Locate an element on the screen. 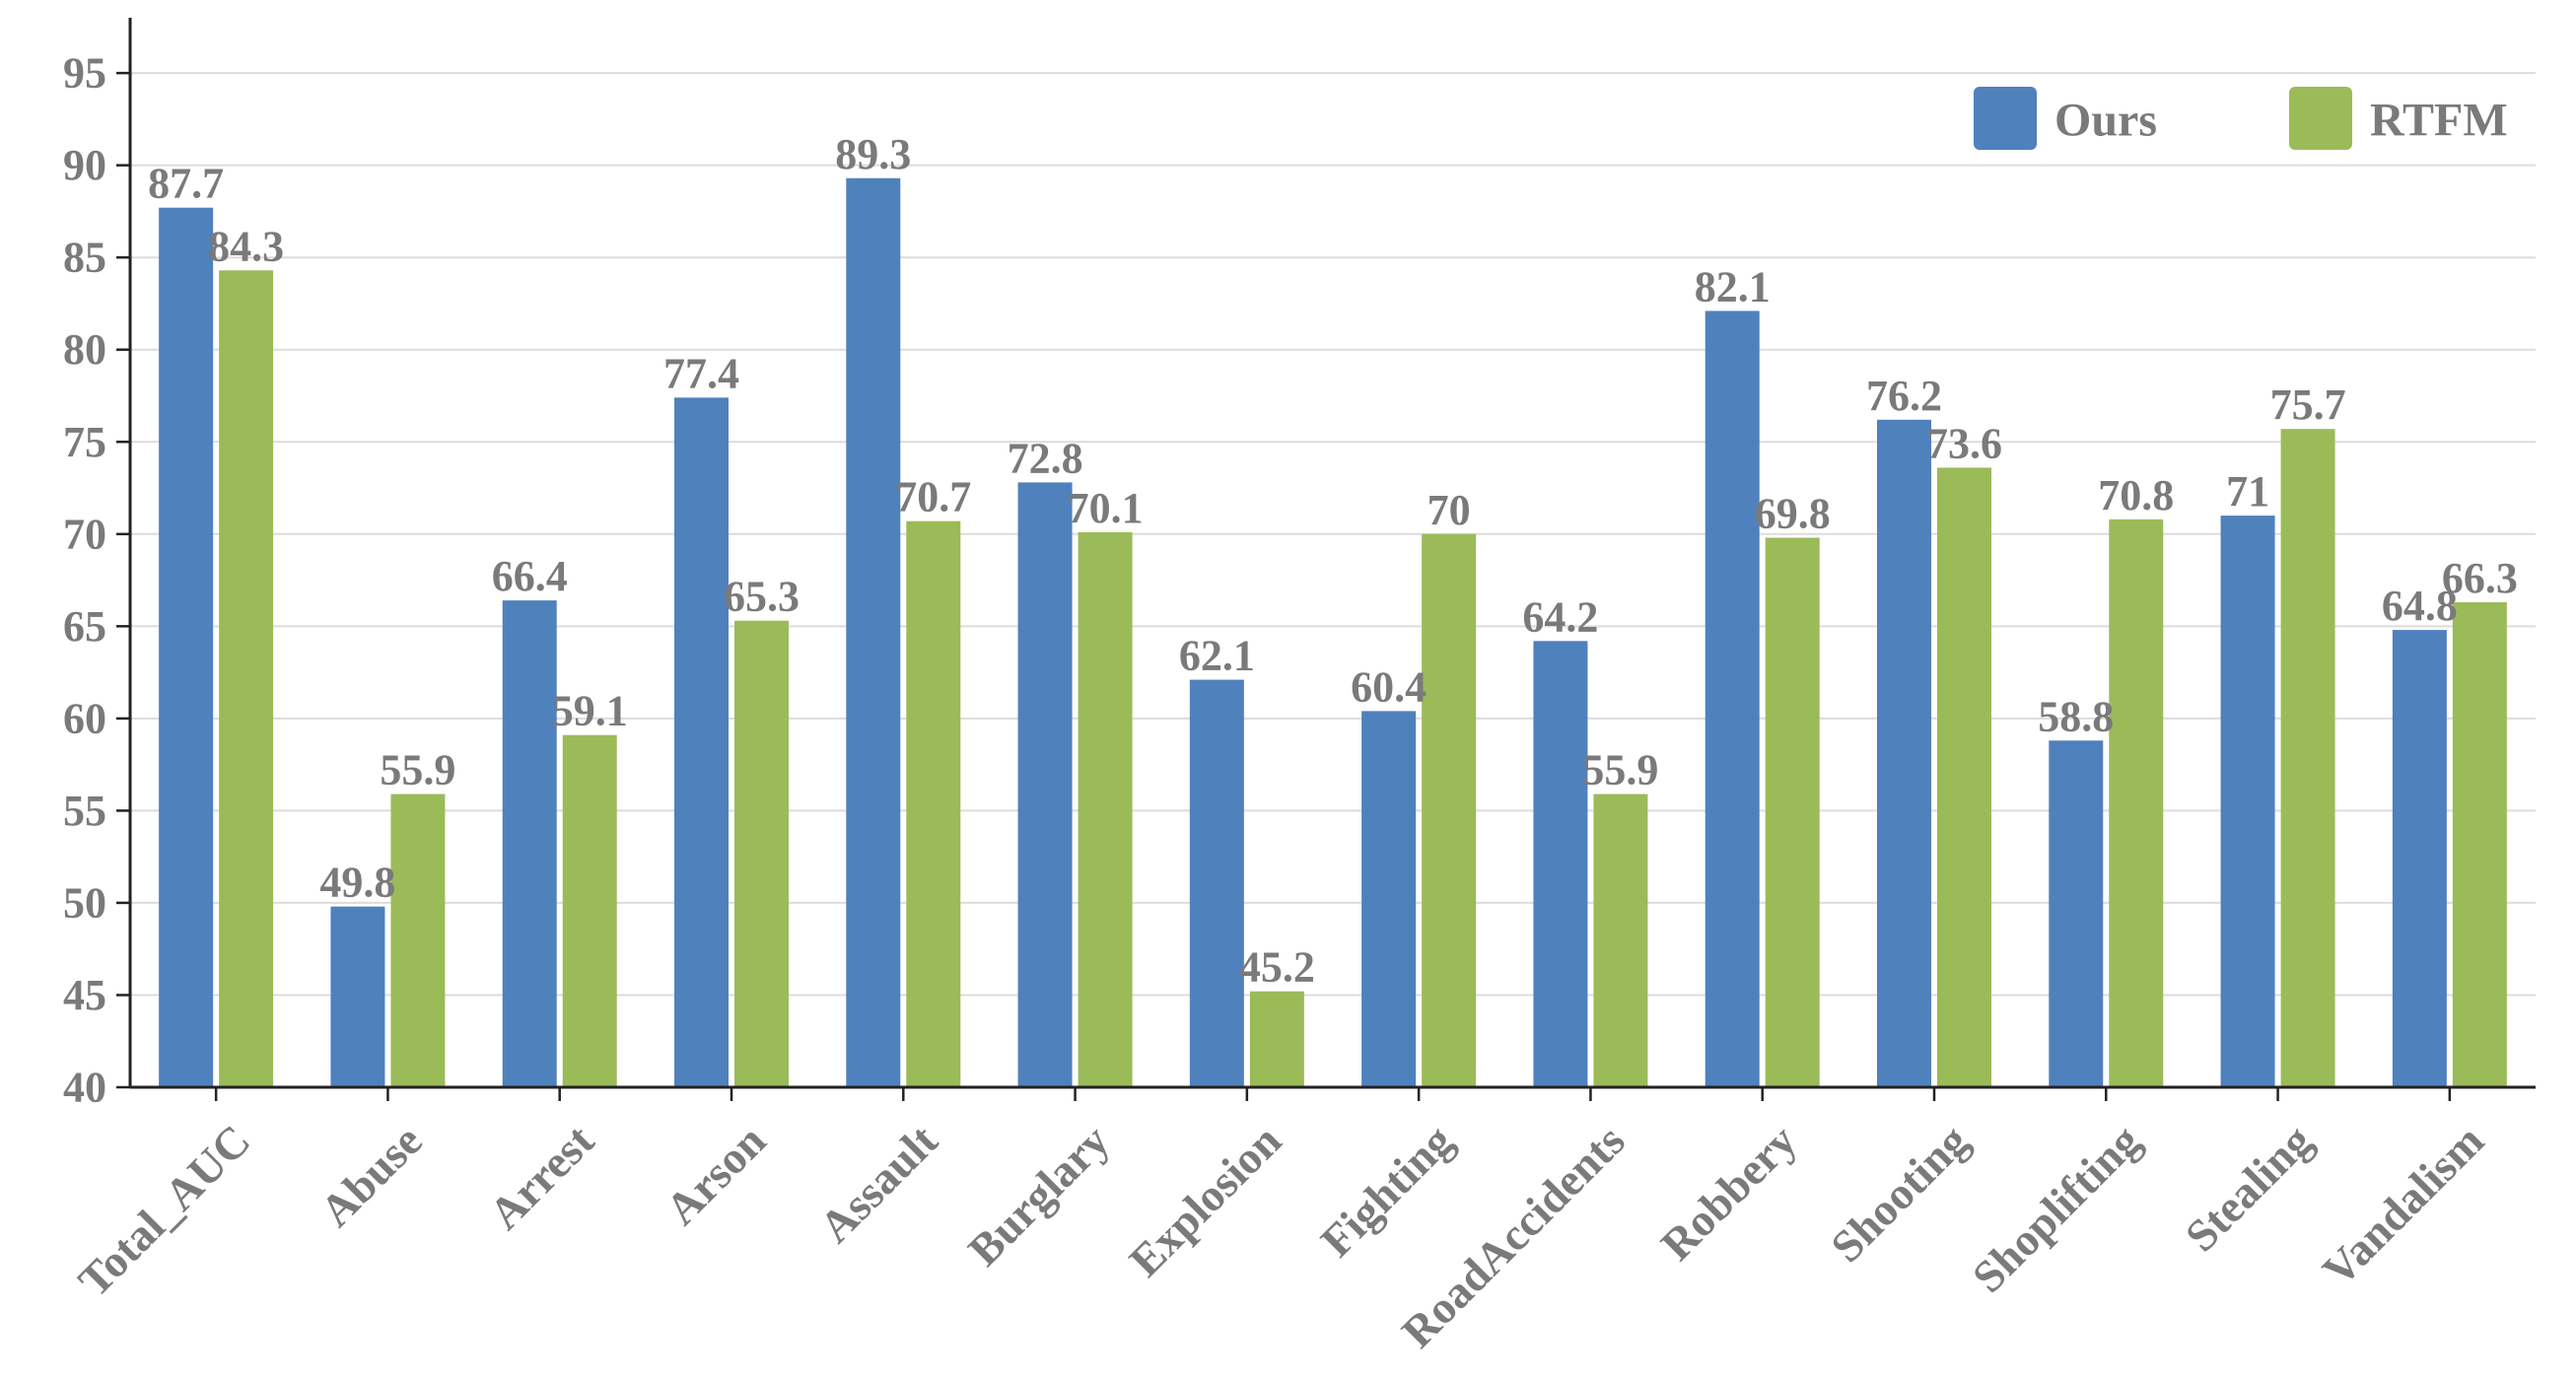 Image resolution: width=2576 pixels, height=1381 pixels. y-tick-label-90: 90 is located at coordinates (84, 165).